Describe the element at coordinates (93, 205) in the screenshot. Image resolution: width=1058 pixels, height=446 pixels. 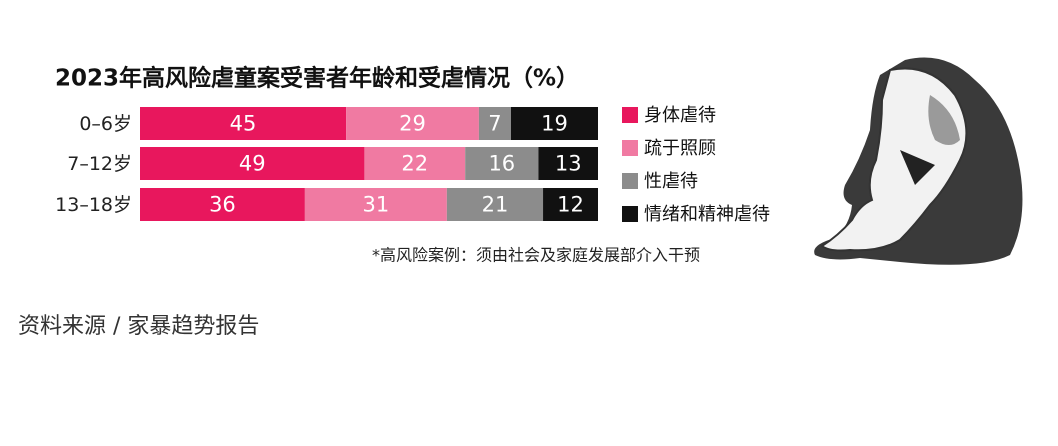
I see `y-tick-label: 13–18岁` at that location.